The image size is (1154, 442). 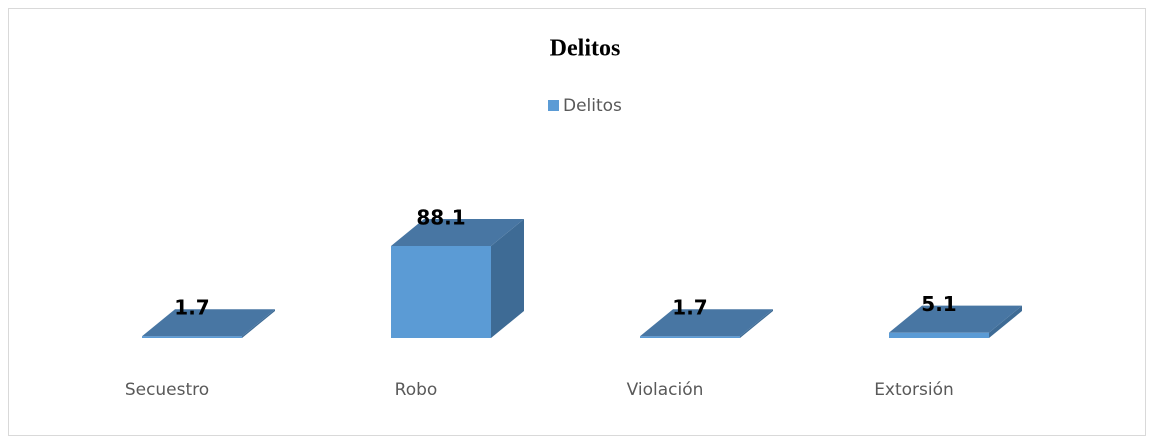 I want to click on x-tick-label: Violación, so click(x=665, y=390).